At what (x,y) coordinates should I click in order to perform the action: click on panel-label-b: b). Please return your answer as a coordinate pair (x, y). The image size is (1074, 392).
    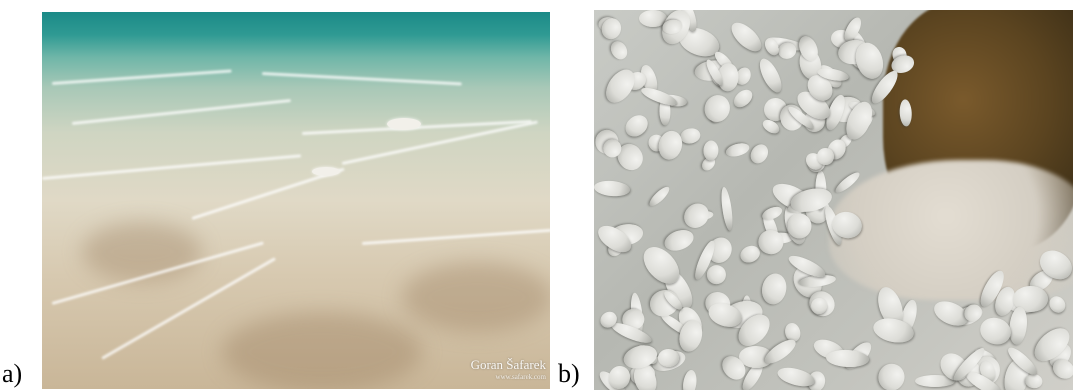
    Looking at the image, I should click on (569, 373).